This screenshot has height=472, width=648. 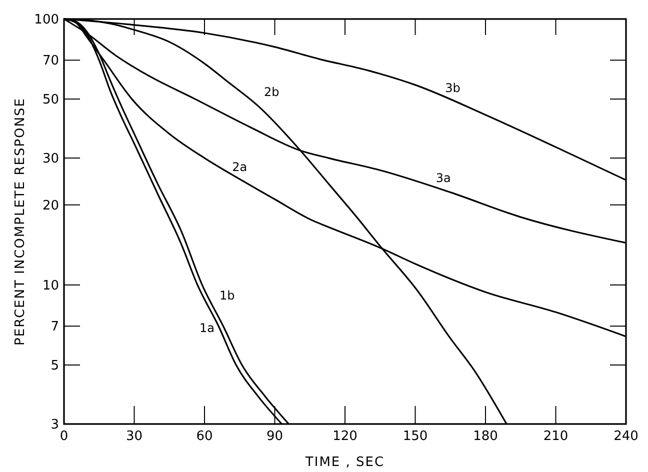 I want to click on y-tick-label: 30, so click(x=50, y=159).